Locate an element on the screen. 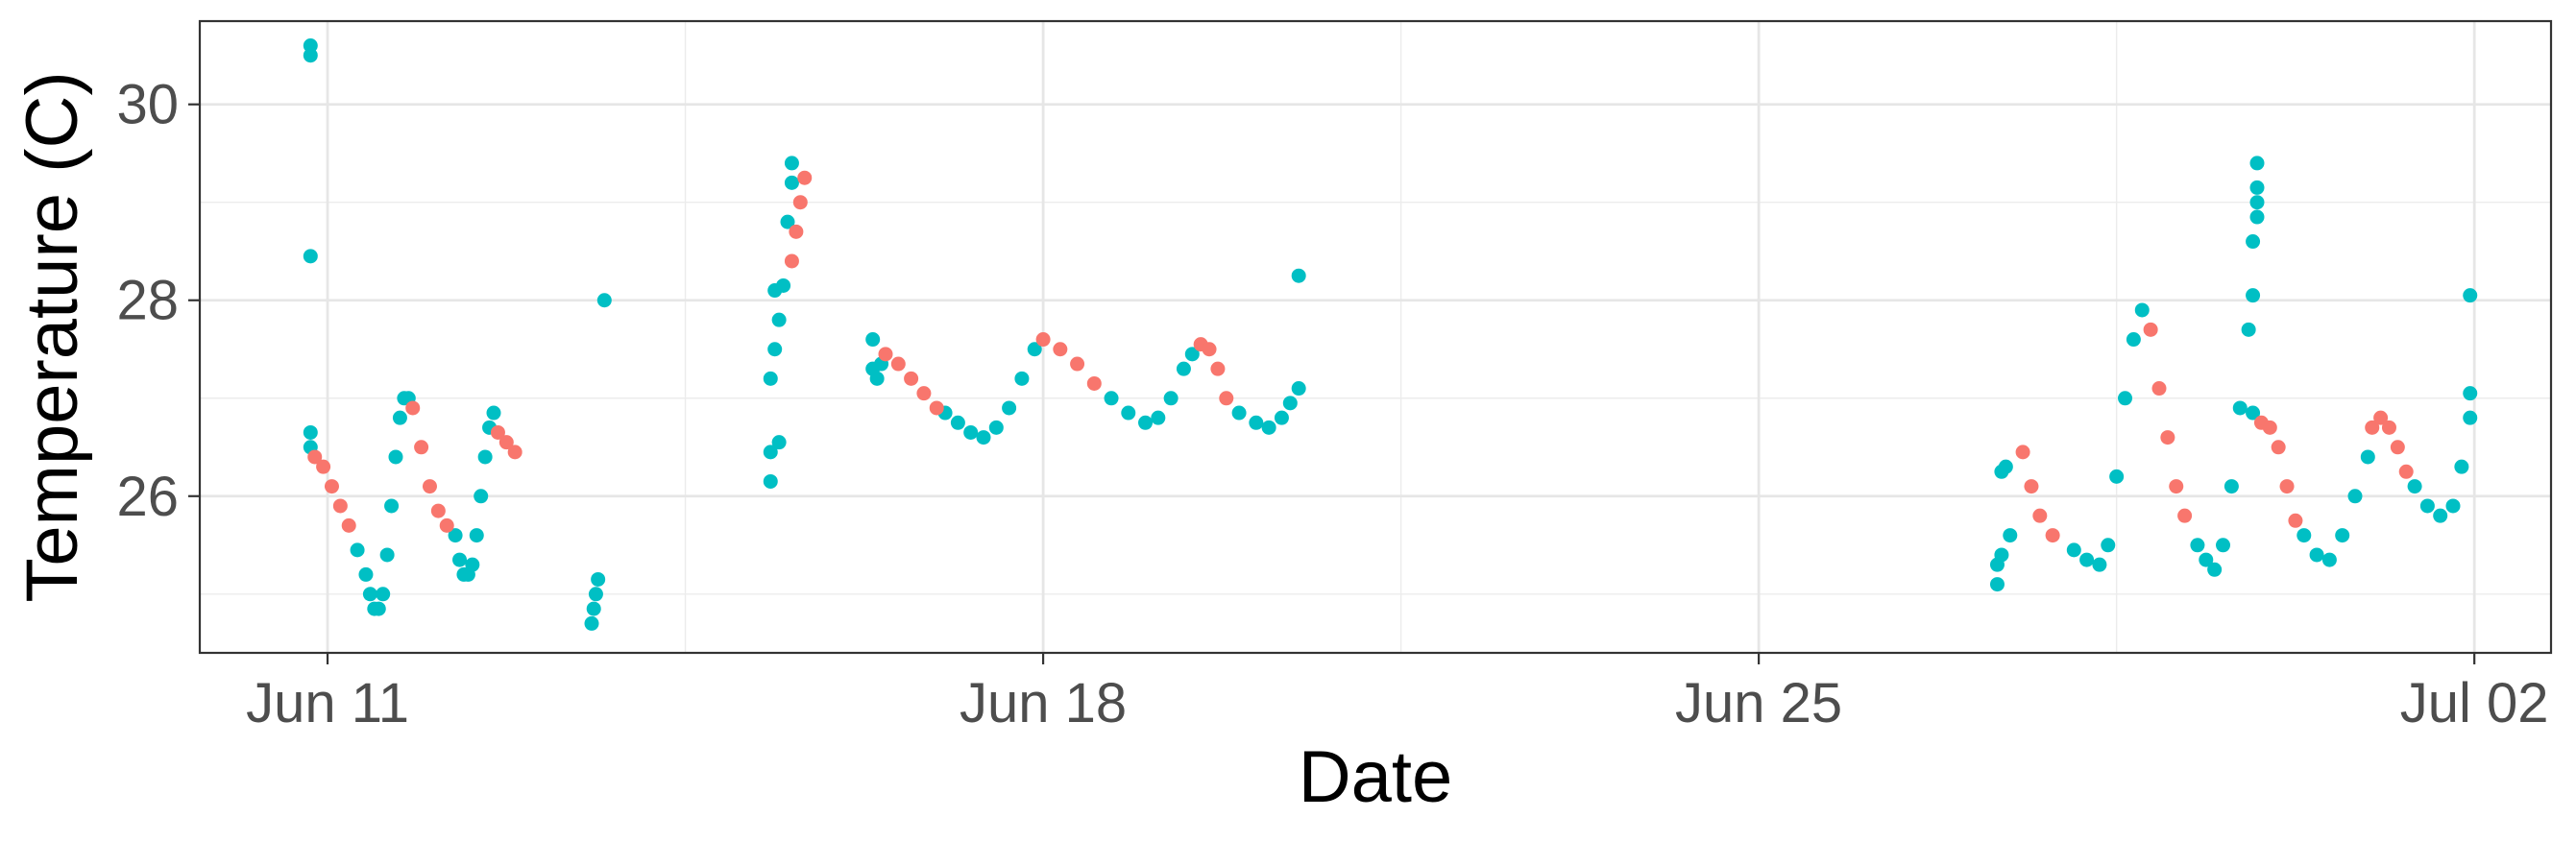 The image size is (2576, 842). x-axis: Jun 11 Jun 18 Jun 25 Jul 02 is located at coordinates (1397, 694).